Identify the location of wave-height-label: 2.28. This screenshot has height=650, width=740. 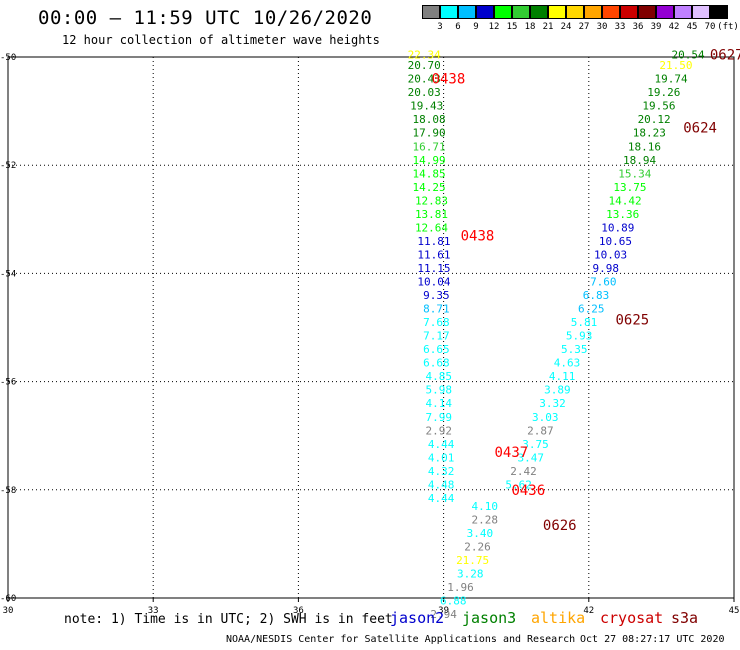
(484, 520).